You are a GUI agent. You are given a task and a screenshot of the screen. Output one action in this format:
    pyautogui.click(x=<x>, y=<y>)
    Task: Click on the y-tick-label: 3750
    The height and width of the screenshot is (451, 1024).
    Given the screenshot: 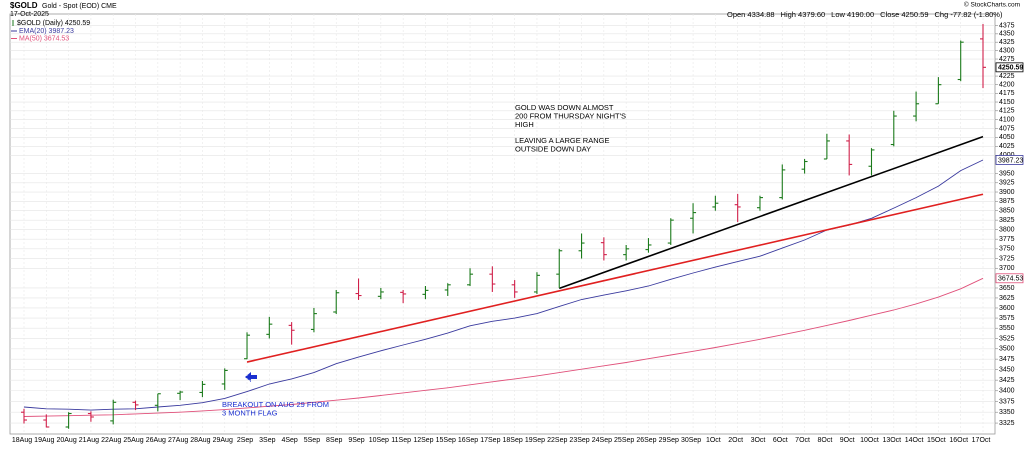 What is the action you would take?
    pyautogui.click(x=1007, y=249)
    